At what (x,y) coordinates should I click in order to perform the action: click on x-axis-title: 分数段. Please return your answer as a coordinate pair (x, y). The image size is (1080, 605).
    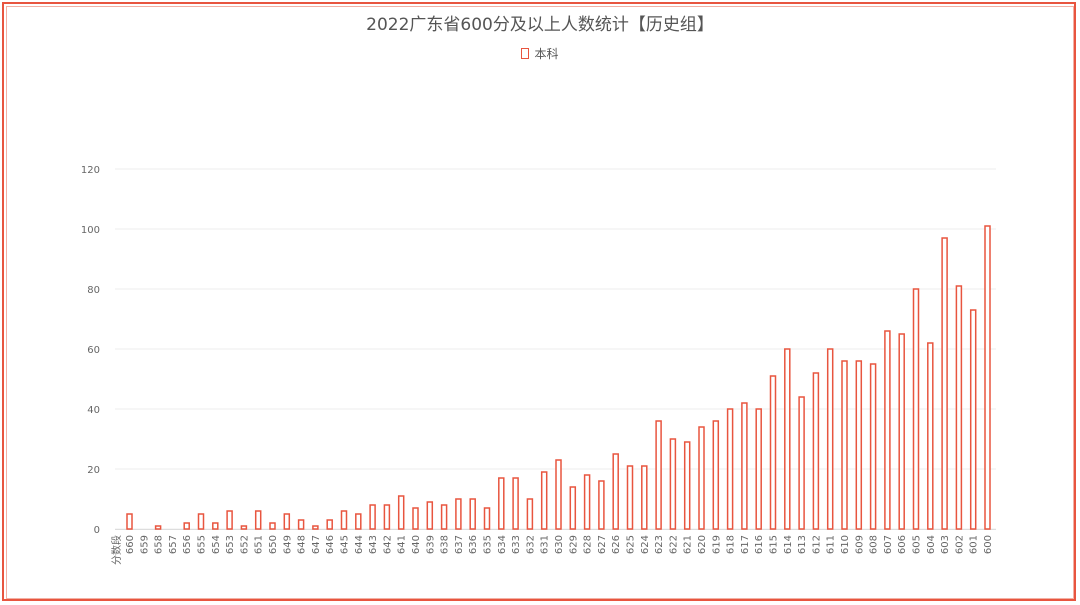
    Looking at the image, I should click on (116, 550).